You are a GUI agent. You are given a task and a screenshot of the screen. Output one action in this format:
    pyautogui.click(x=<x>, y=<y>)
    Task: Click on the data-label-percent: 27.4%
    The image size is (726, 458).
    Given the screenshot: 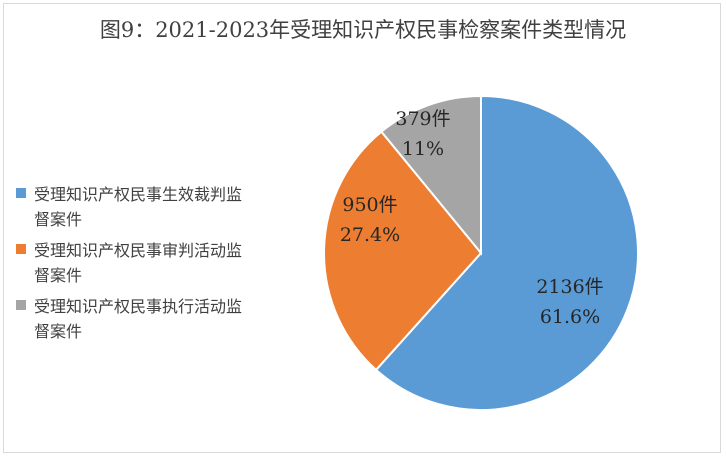 What is the action you would take?
    pyautogui.click(x=370, y=235)
    